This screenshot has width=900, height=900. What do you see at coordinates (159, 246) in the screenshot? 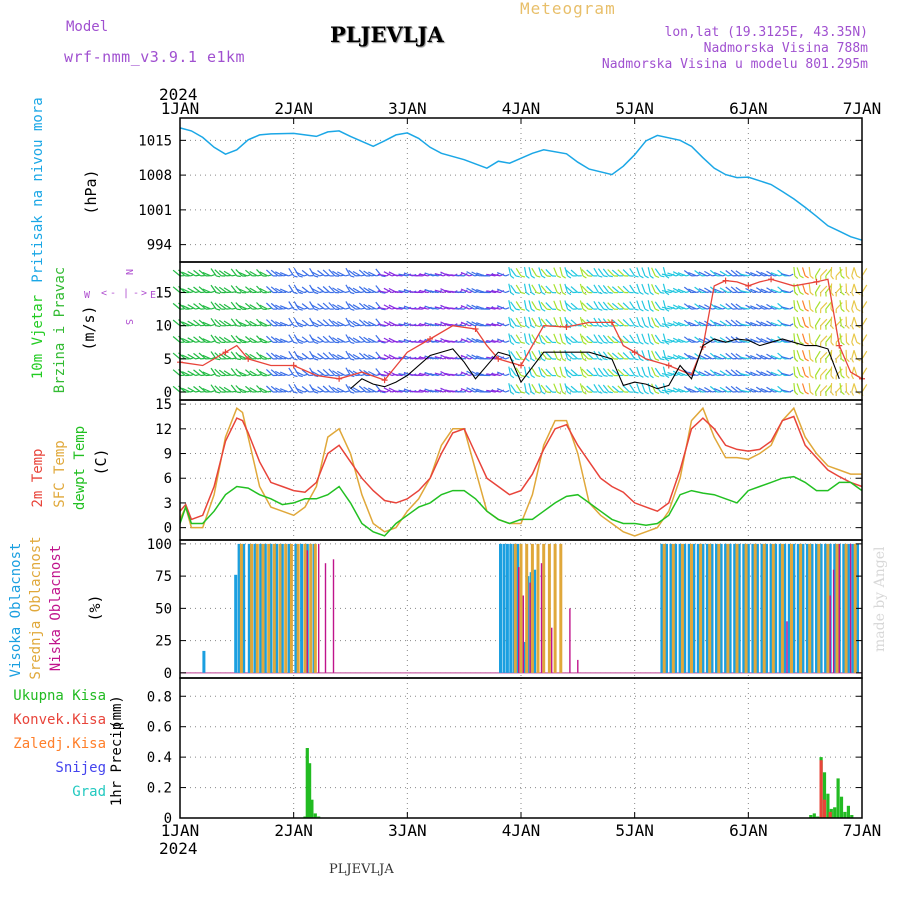
I see `y-tick-label: 994` at bounding box center [159, 246].